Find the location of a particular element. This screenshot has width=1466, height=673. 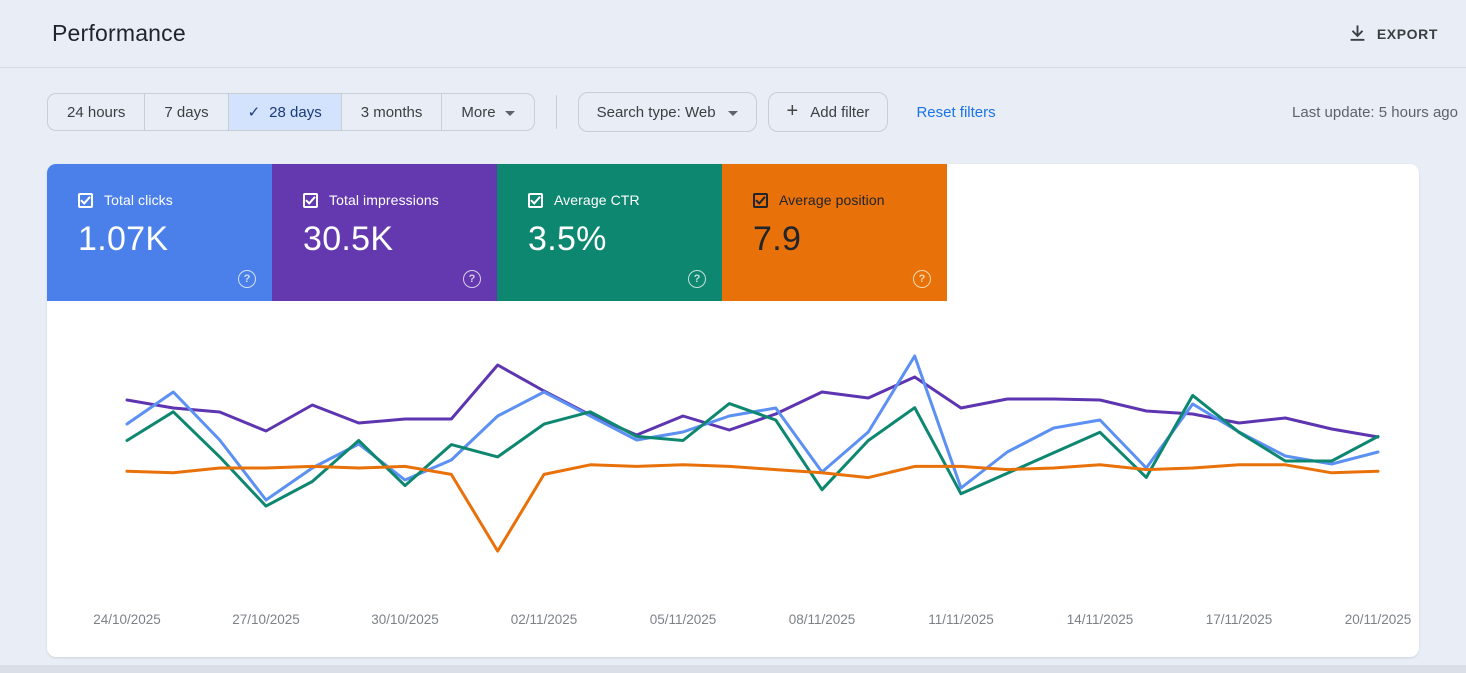

x-axis-label: 20/11/2025 is located at coordinates (1378, 619).